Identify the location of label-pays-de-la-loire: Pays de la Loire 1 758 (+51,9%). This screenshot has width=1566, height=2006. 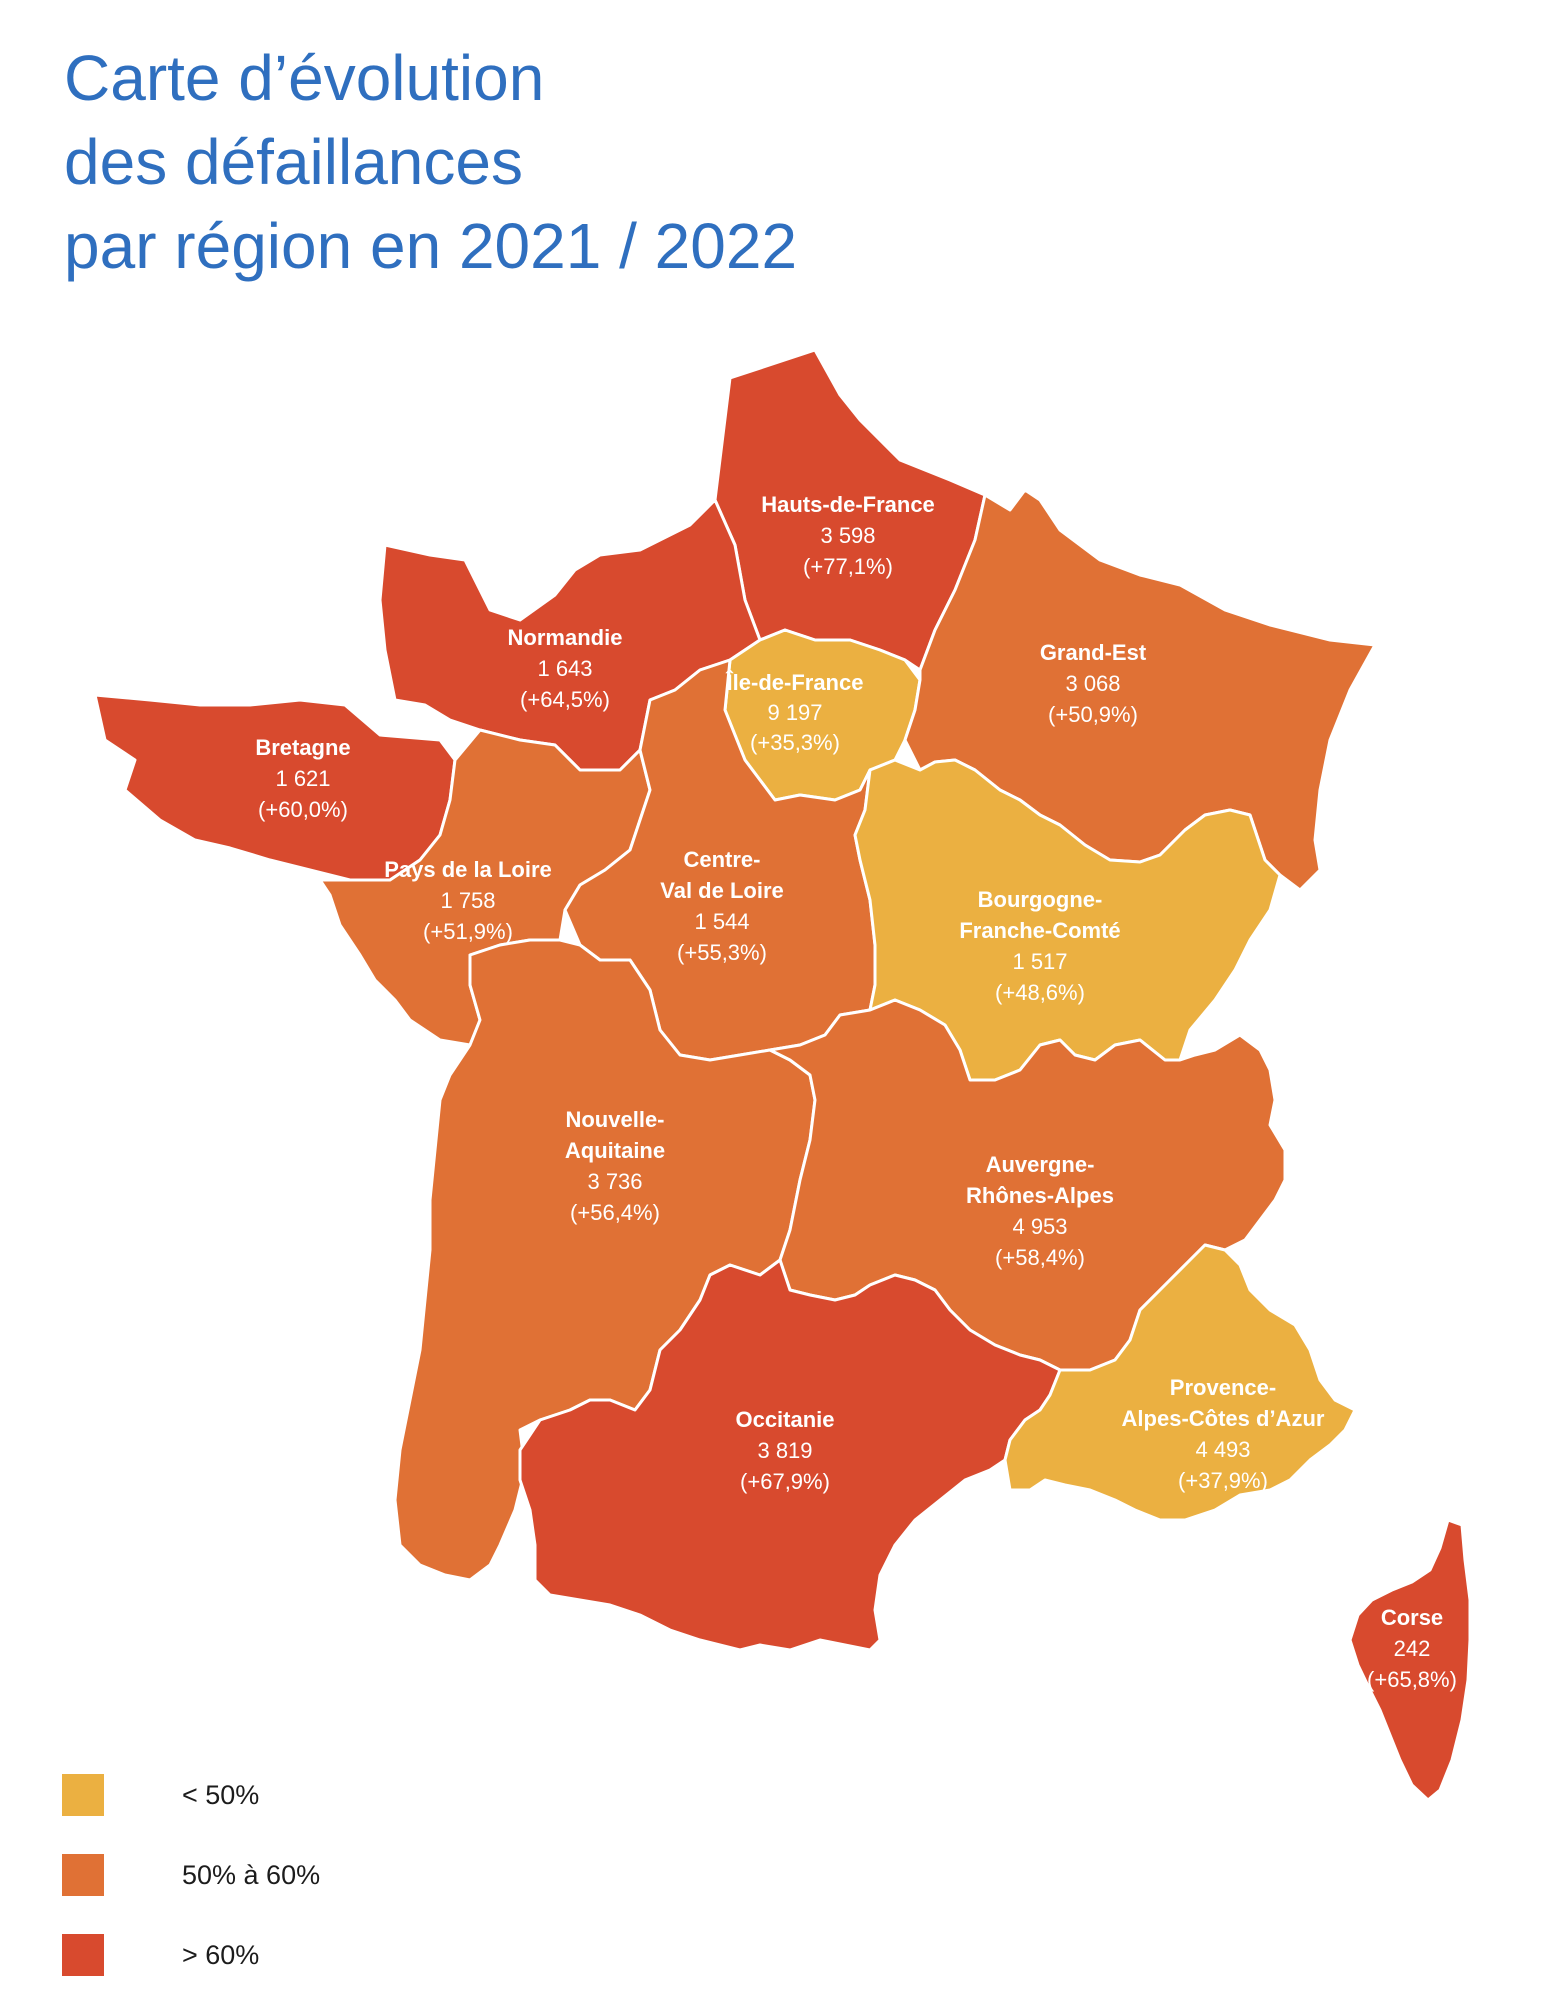
(468, 900).